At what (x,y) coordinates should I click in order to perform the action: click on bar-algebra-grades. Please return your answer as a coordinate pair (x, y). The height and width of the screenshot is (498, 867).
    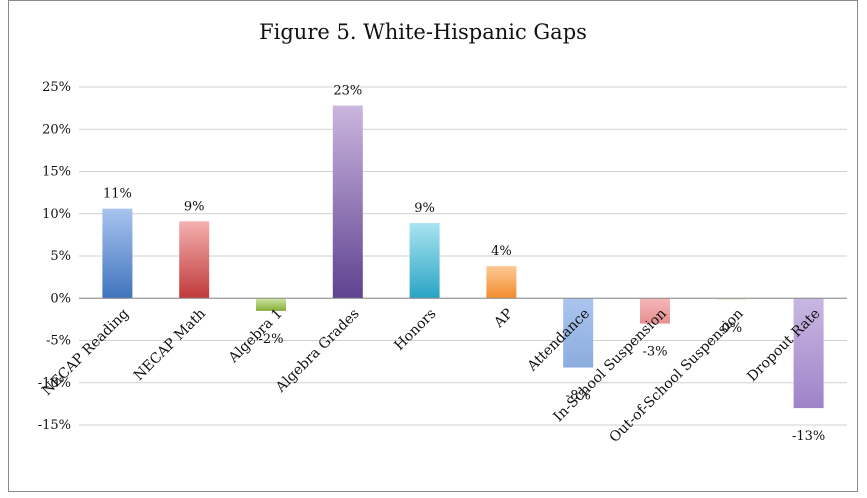
    Looking at the image, I should click on (347, 202).